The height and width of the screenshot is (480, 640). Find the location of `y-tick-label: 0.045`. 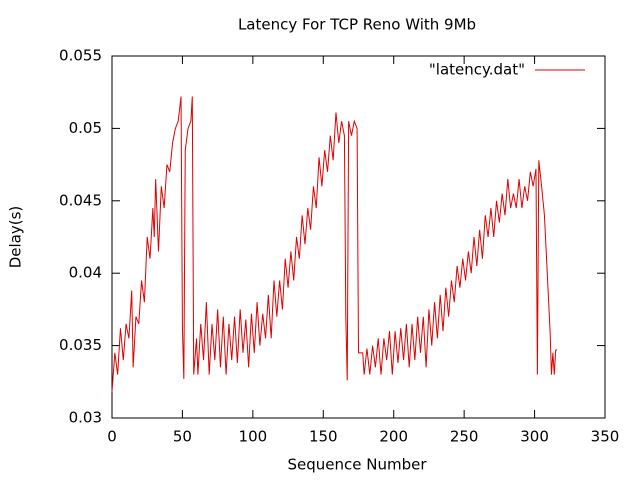

y-tick-label: 0.045 is located at coordinates (80, 200).